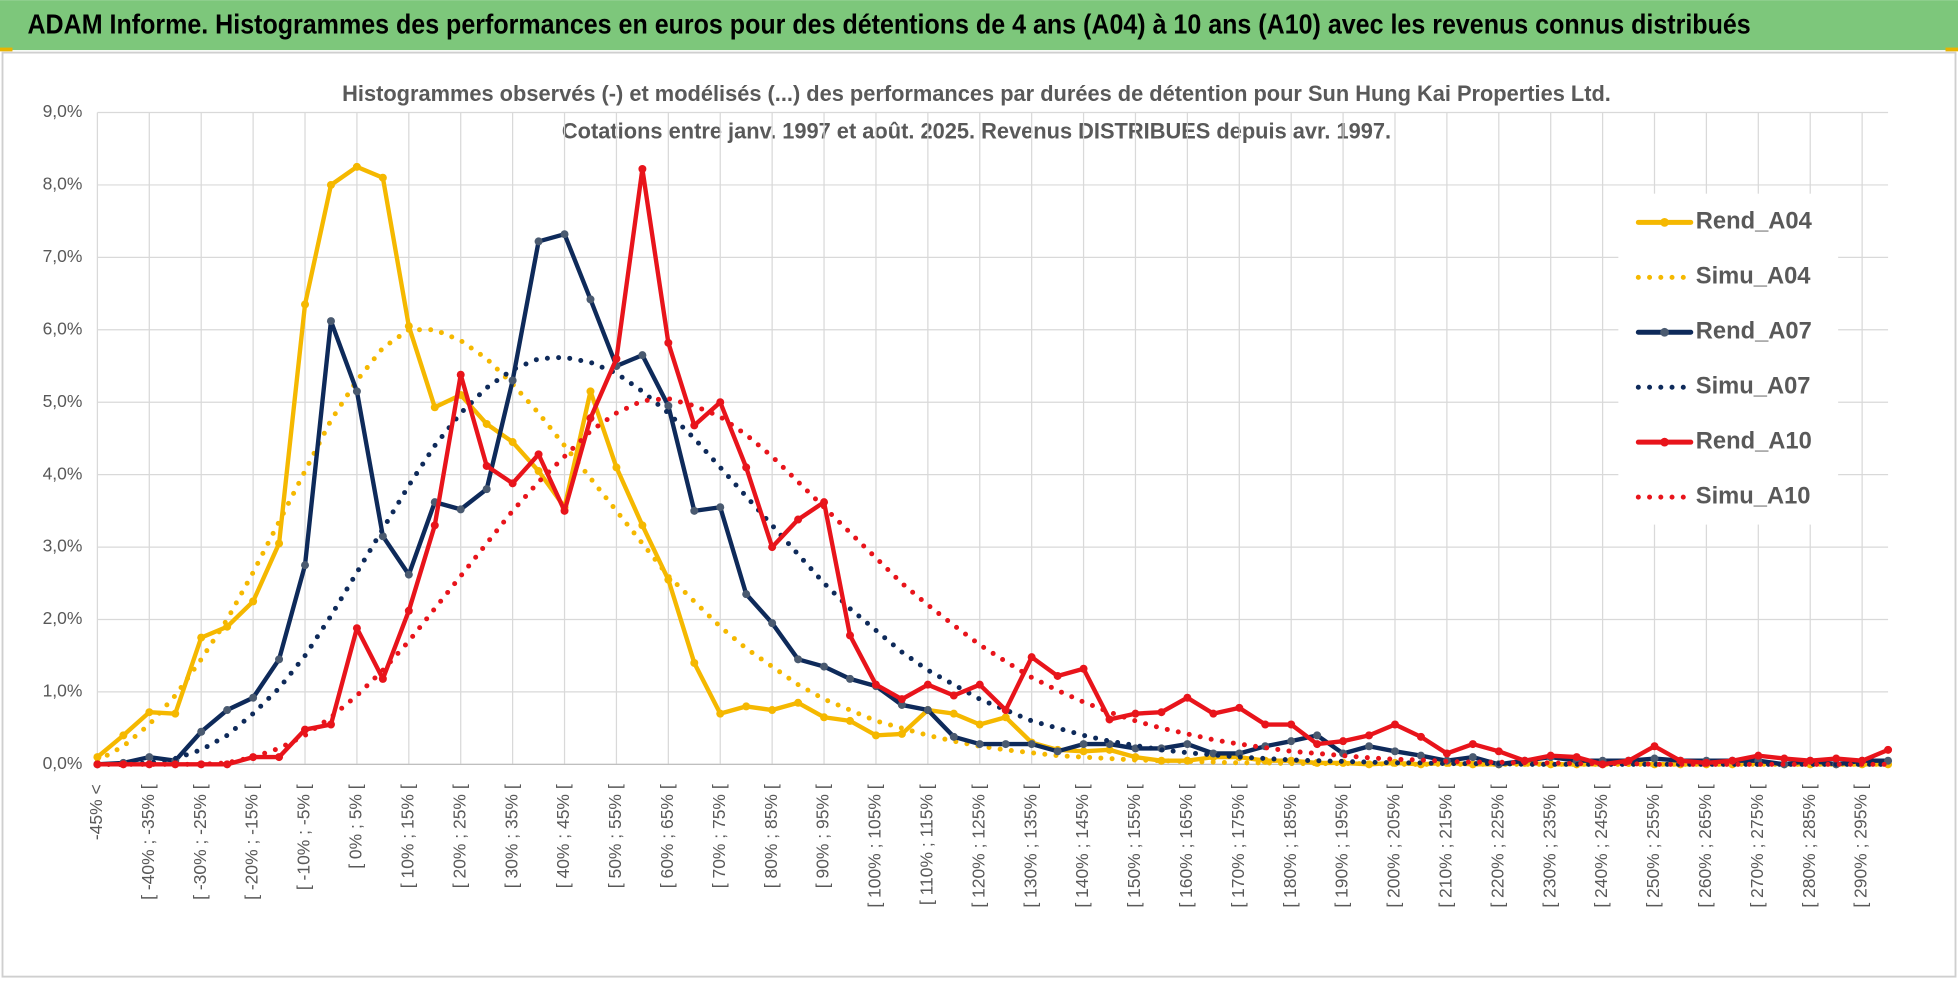 This screenshot has height=983, width=1958. I want to click on legend-label: Simu_A04, so click(1753, 277).